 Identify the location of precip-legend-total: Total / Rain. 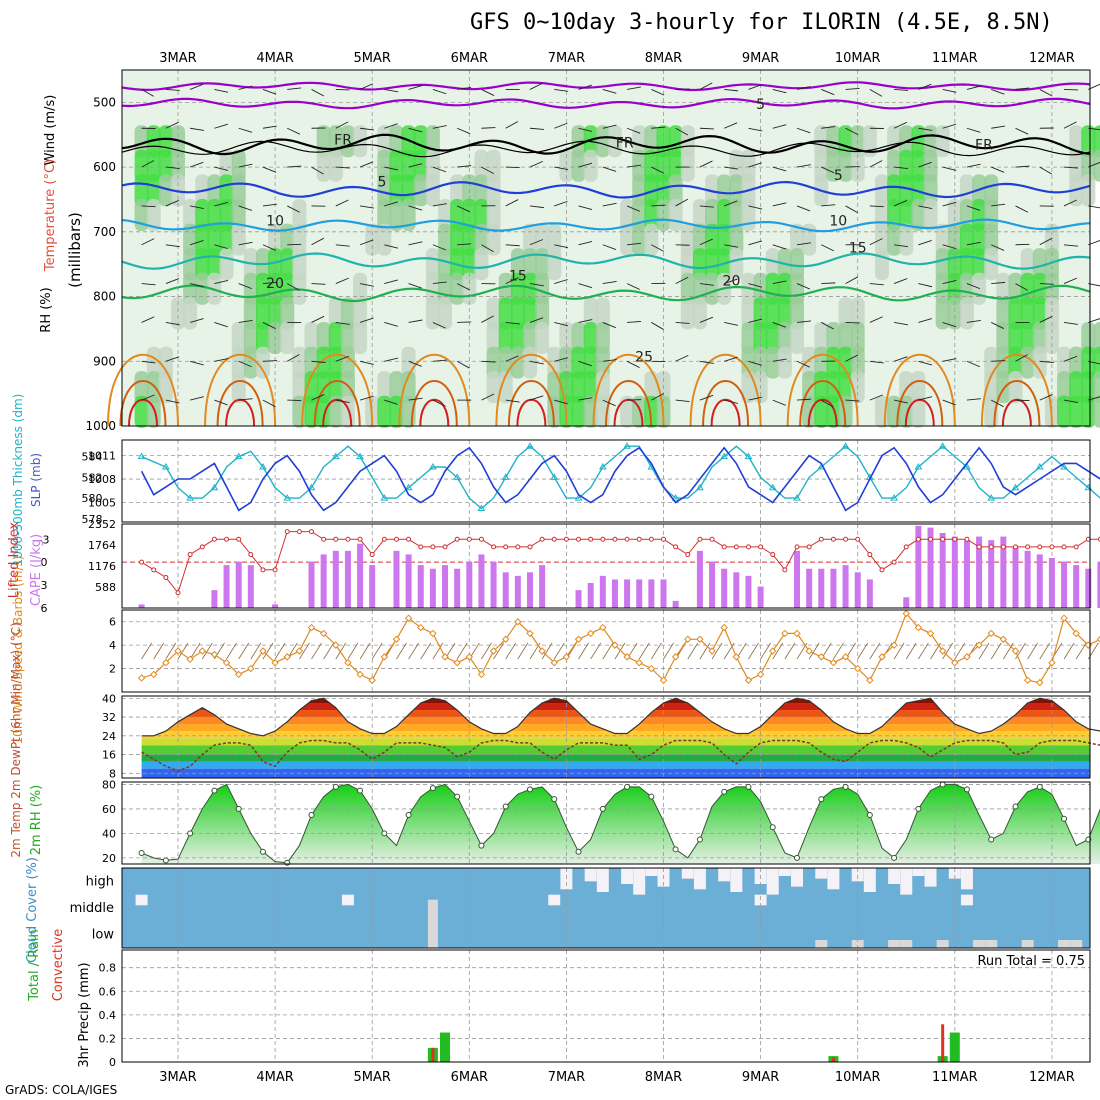
(34, 965).